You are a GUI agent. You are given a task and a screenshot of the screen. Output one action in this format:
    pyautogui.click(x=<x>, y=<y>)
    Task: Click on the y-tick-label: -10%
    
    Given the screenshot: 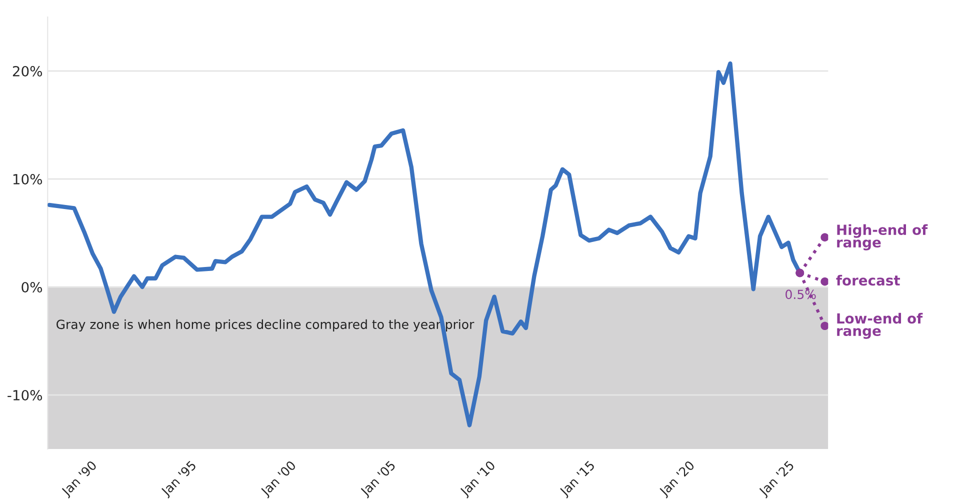 What is the action you would take?
    pyautogui.click(x=25, y=395)
    